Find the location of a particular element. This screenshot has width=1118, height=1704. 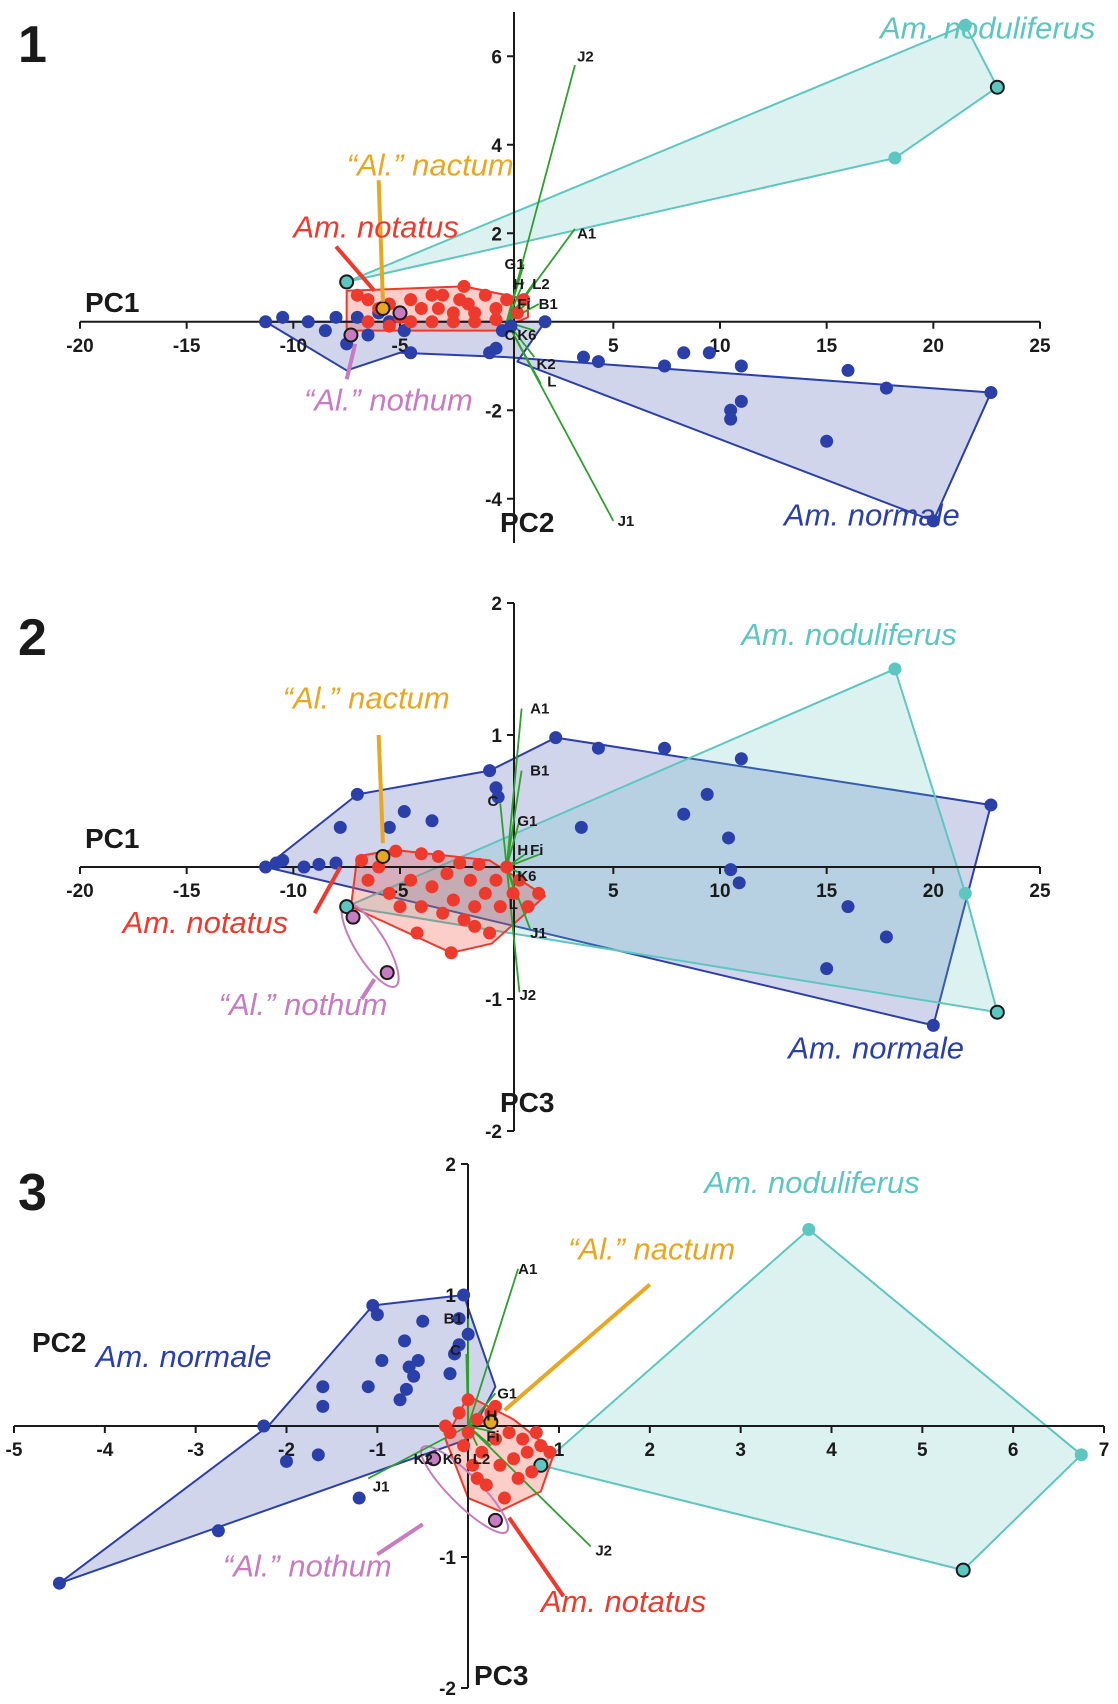

y-tick-label: -2 is located at coordinates (493, 1132).